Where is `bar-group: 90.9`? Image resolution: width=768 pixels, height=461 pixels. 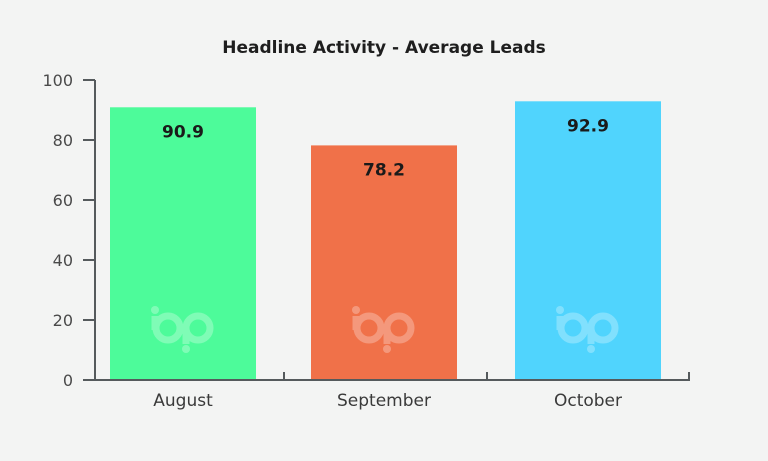 bar-group: 90.9 is located at coordinates (183, 244).